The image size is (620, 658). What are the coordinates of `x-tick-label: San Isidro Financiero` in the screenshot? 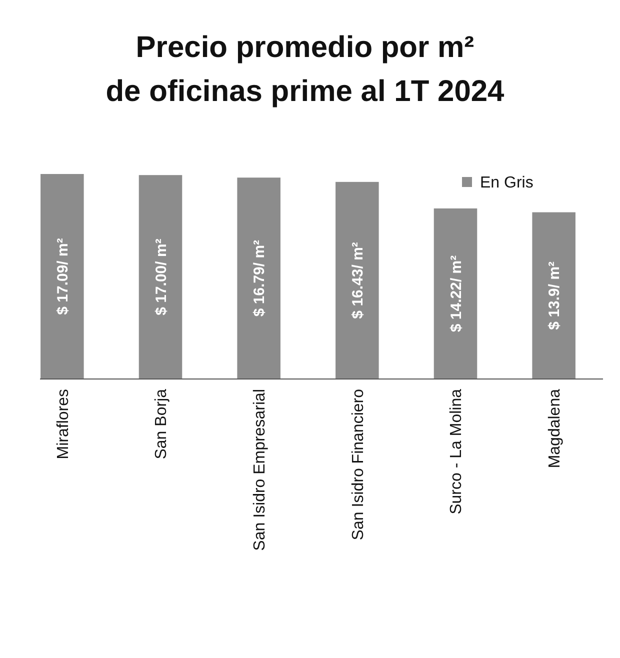 It's located at (358, 464).